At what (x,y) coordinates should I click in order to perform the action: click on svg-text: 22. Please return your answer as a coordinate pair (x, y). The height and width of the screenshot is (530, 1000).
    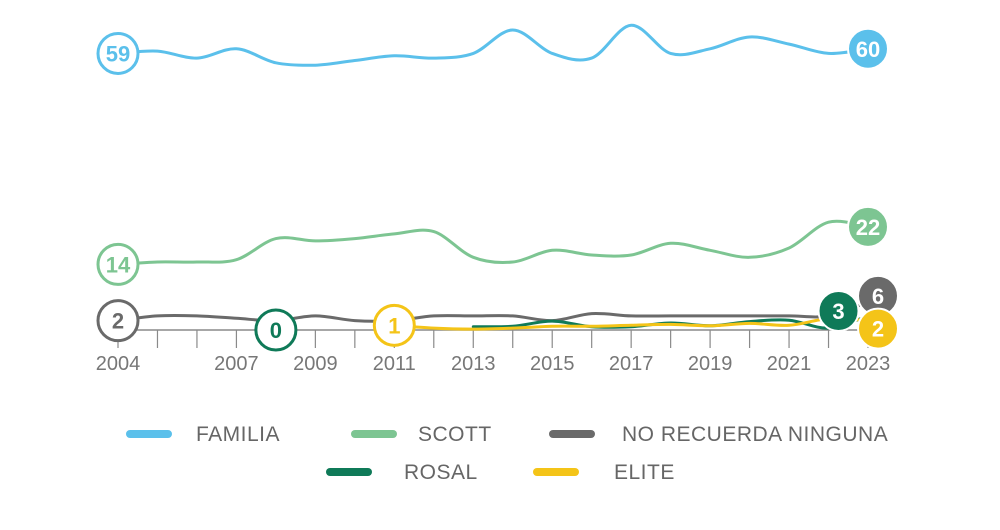
    Looking at the image, I should click on (868, 227).